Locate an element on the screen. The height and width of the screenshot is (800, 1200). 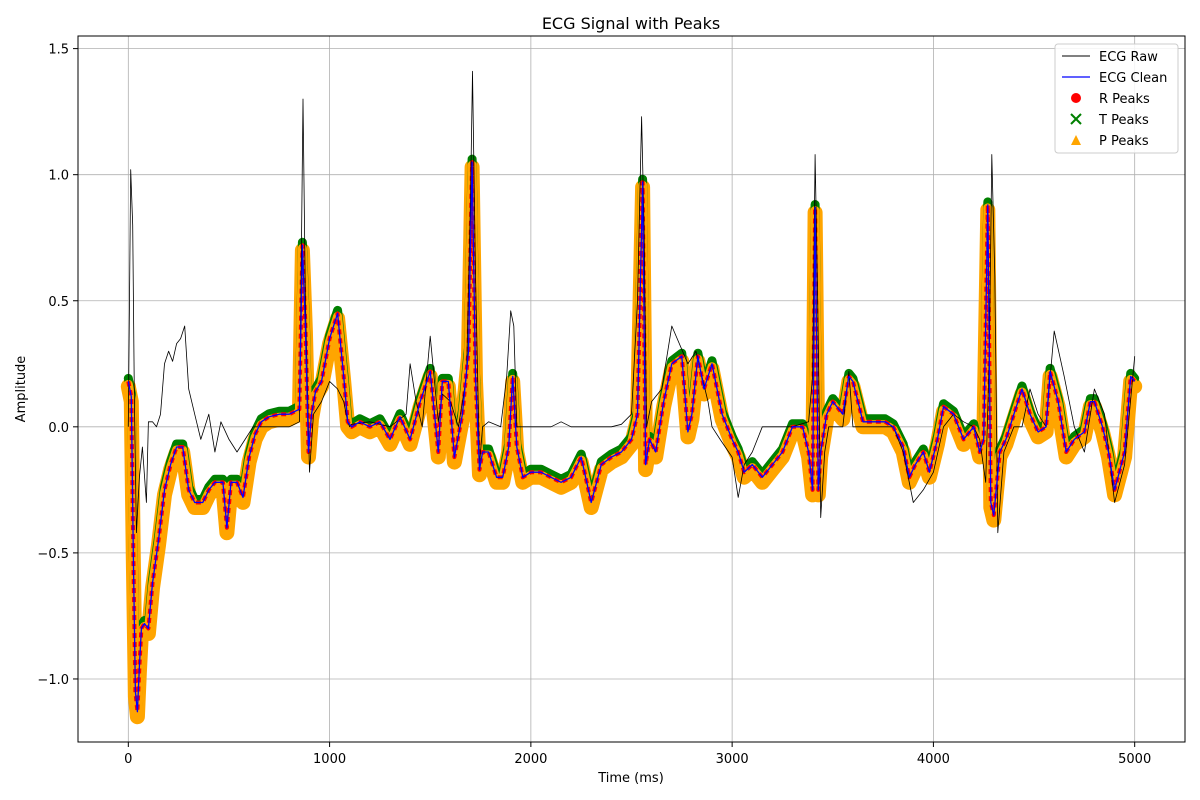
legend-label-ecg-clean: ECG Clean is located at coordinates (1133, 78).